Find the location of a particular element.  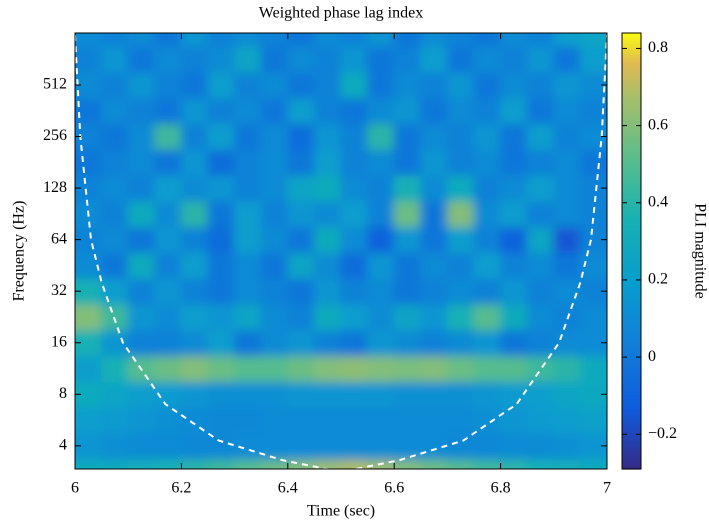

y-tick-label: 16 is located at coordinates (59, 341).